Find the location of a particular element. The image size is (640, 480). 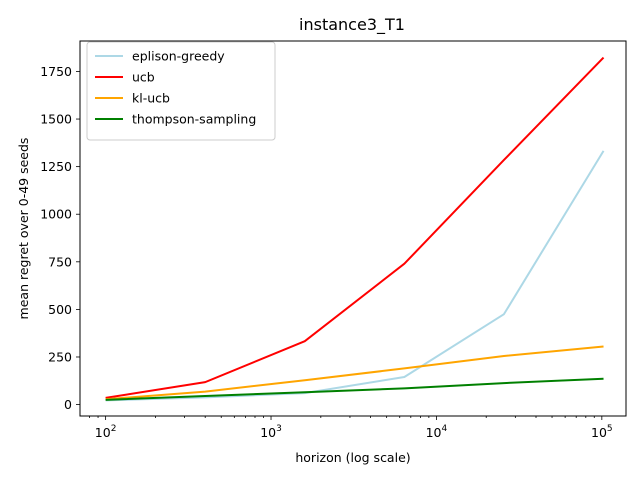

legend-box is located at coordinates (181, 91).